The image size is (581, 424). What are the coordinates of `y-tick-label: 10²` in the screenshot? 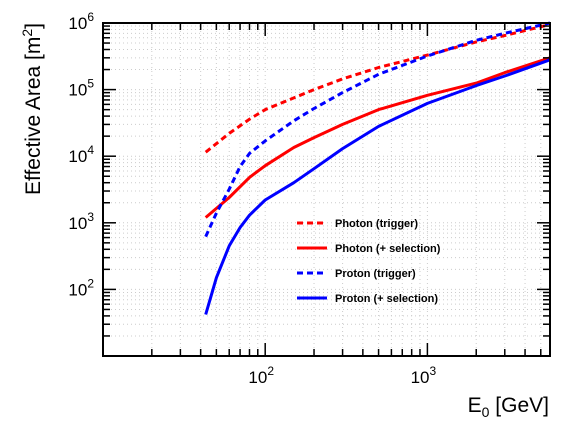 It's located at (81, 287).